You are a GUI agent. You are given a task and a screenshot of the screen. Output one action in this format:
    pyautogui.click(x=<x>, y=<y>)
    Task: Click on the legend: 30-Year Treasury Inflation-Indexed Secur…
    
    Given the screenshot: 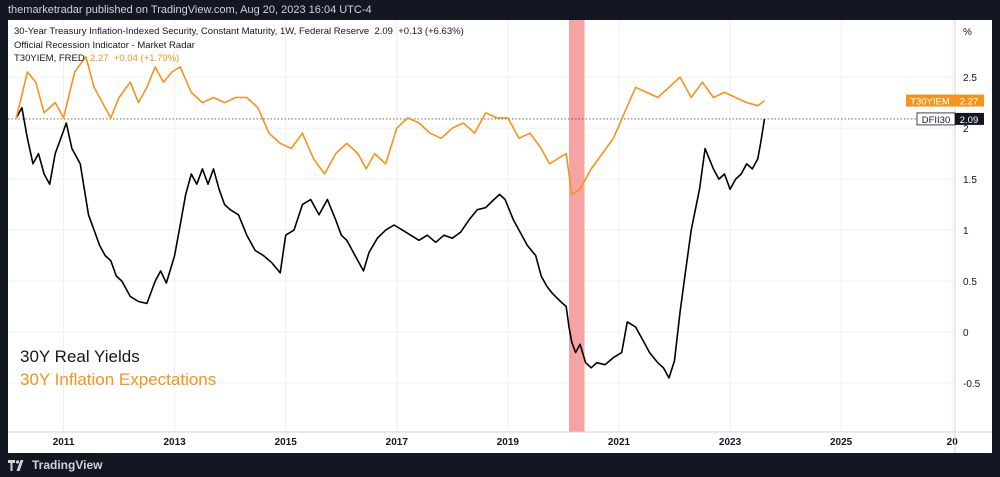 What is the action you would take?
    pyautogui.click(x=239, y=45)
    